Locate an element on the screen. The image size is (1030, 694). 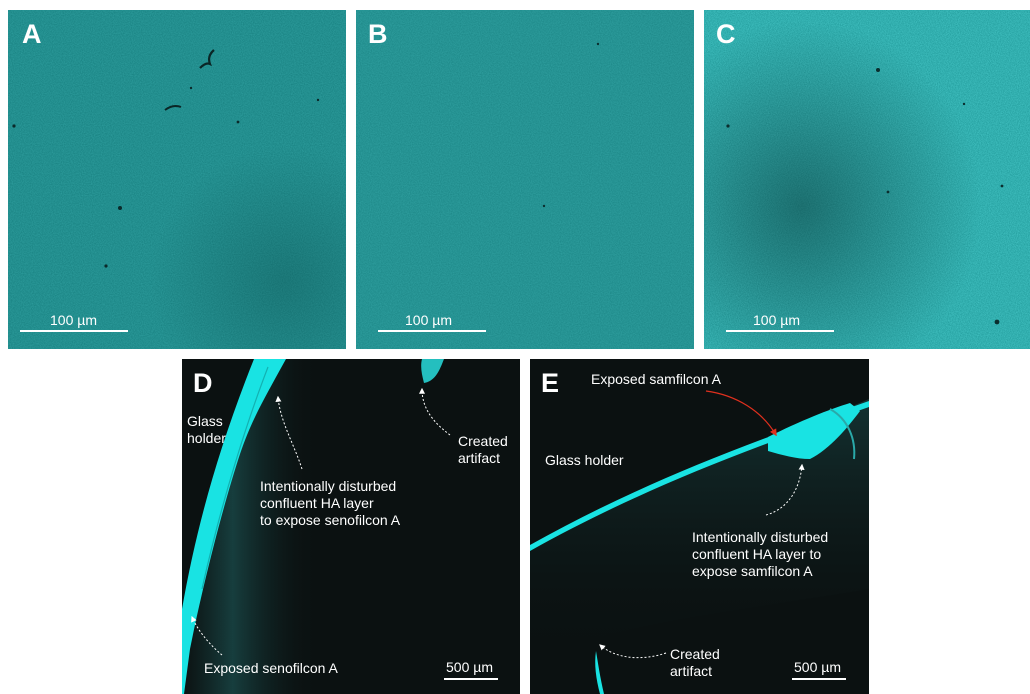
panel-e-artifact-label: Created artifact is located at coordinates (695, 663).